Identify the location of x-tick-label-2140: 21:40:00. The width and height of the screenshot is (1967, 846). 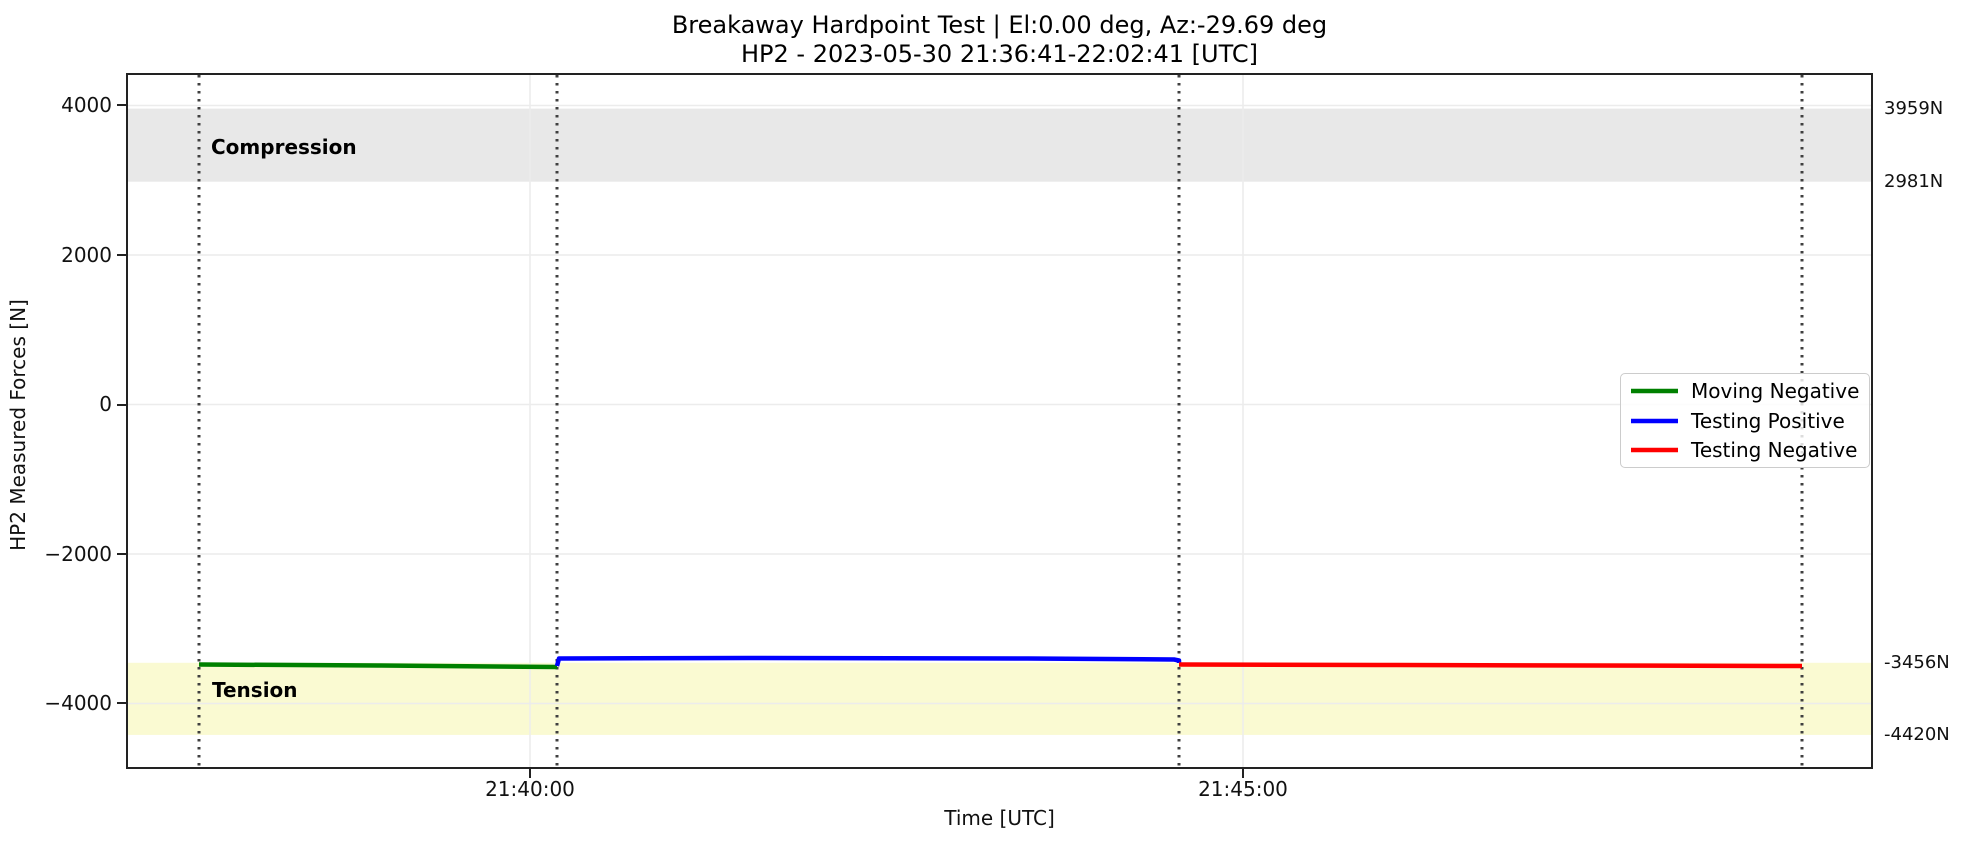
(530, 789).